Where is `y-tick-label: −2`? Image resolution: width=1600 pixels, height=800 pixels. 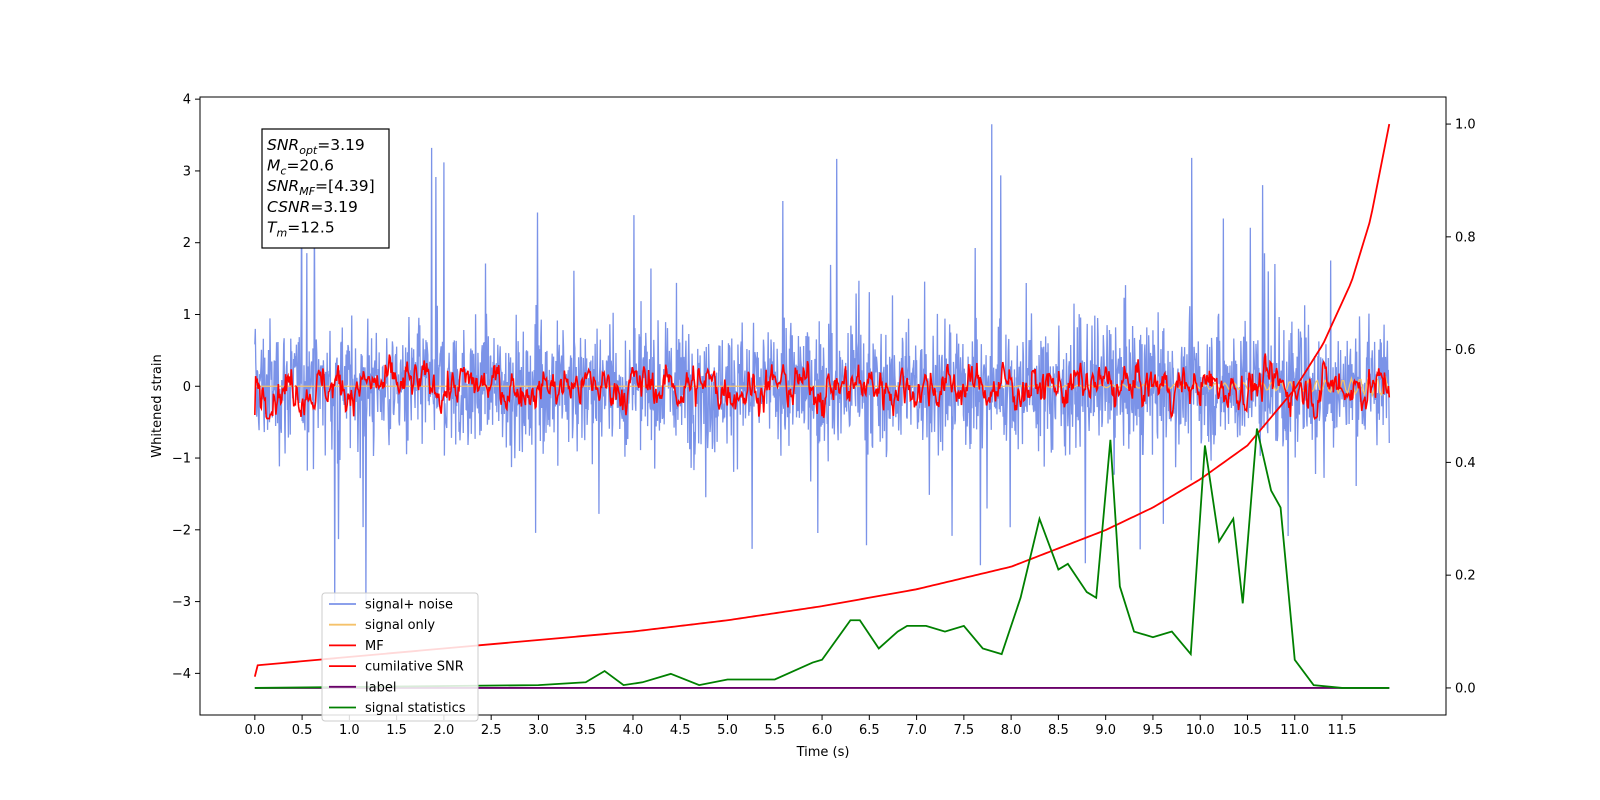 y-tick-label: −2 is located at coordinates (181, 530).